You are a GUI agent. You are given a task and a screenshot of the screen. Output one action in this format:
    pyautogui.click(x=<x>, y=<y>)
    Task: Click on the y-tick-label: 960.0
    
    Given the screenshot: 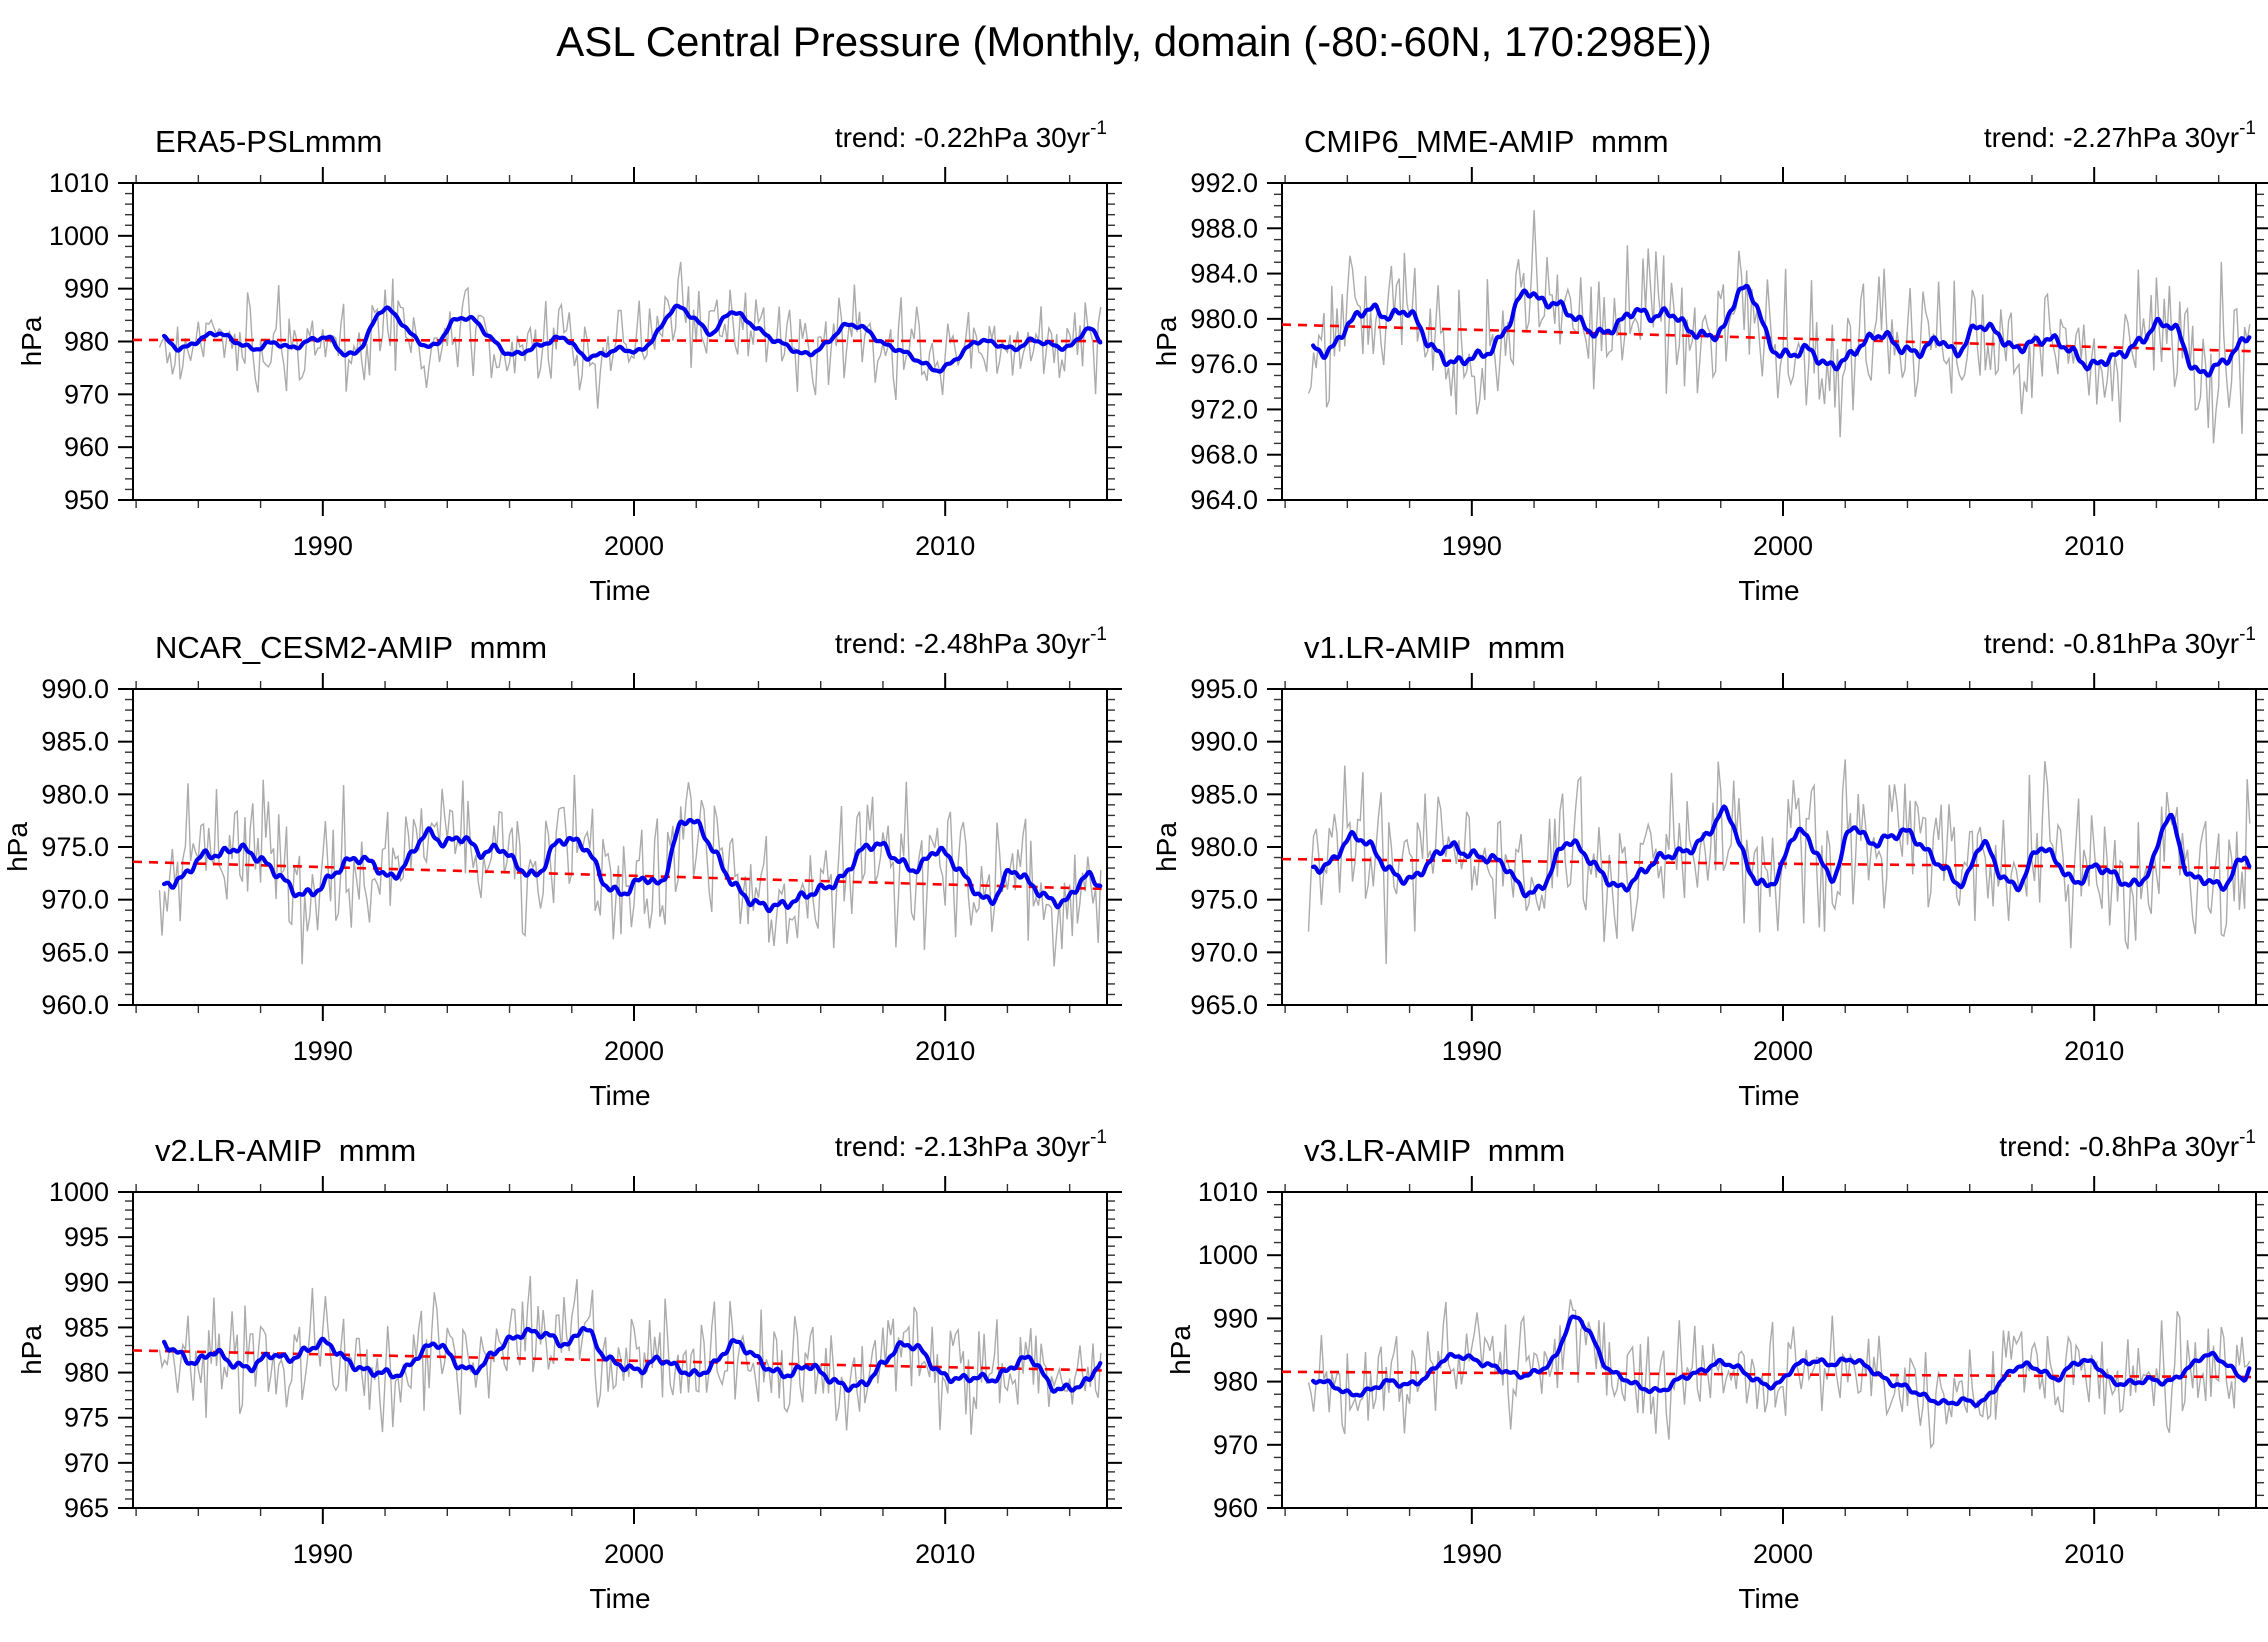 What is the action you would take?
    pyautogui.click(x=75, y=1005)
    